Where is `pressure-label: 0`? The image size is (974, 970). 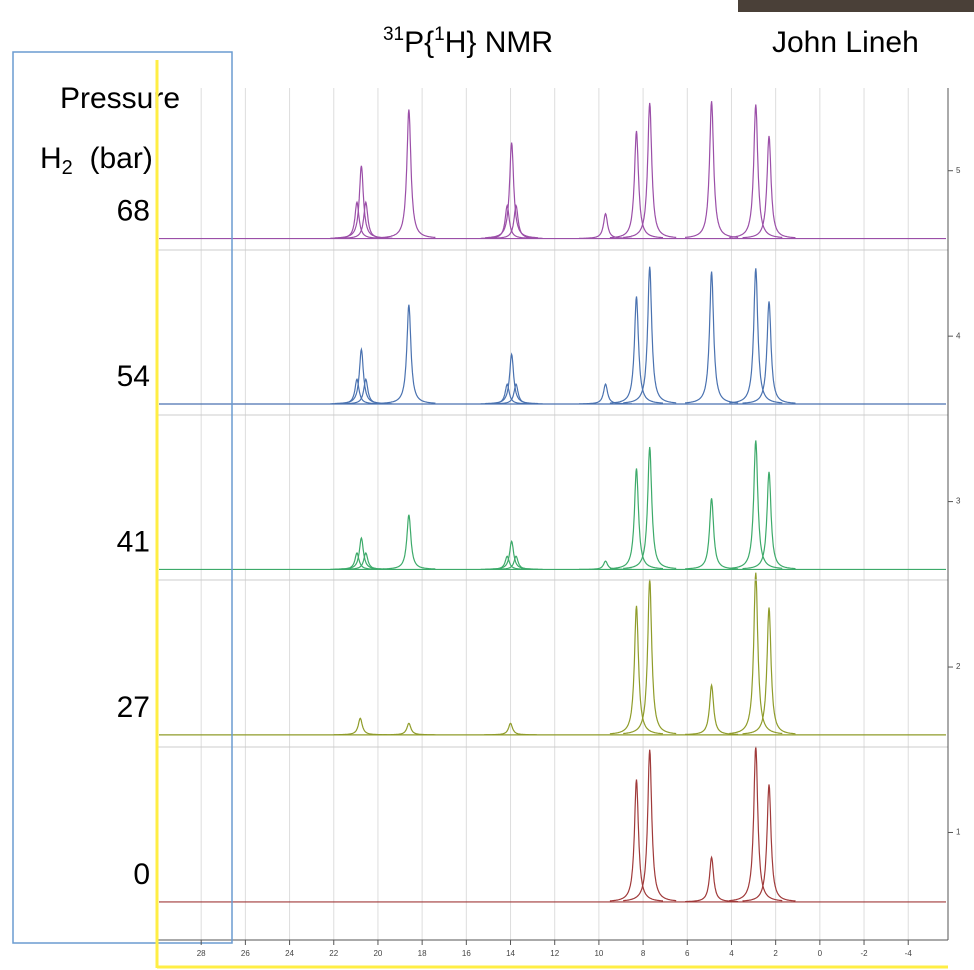 pressure-label: 0 is located at coordinates (141, 874).